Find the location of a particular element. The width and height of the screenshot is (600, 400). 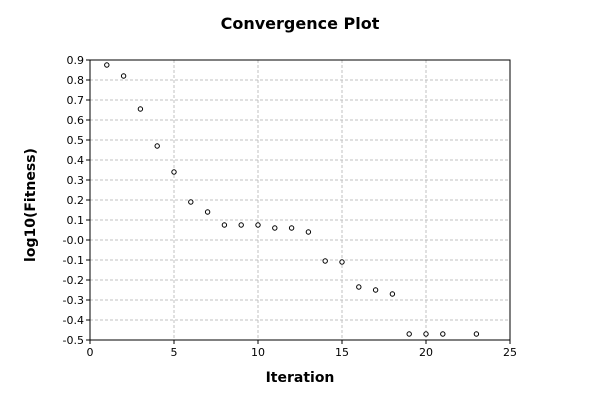

y-tick-label: 0.2 is located at coordinates (76, 200).